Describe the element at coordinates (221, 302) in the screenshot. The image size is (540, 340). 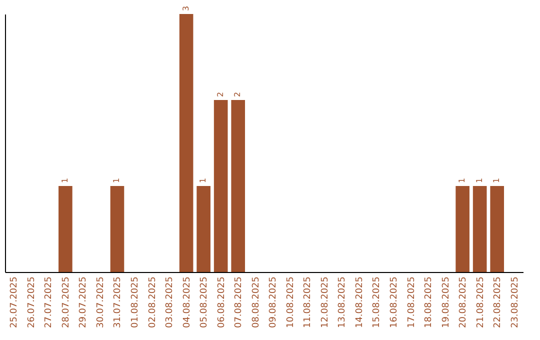
I see `x-tick-label: 06.08.2025` at that location.